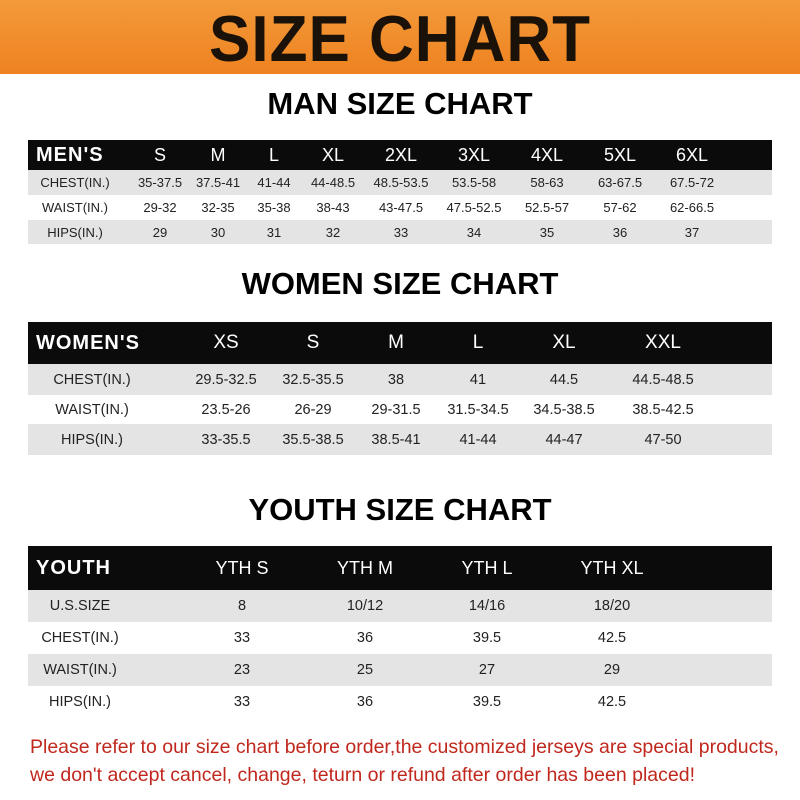 This screenshot has width=800, height=800. I want to click on measurement-value: 38-43, so click(333, 207).